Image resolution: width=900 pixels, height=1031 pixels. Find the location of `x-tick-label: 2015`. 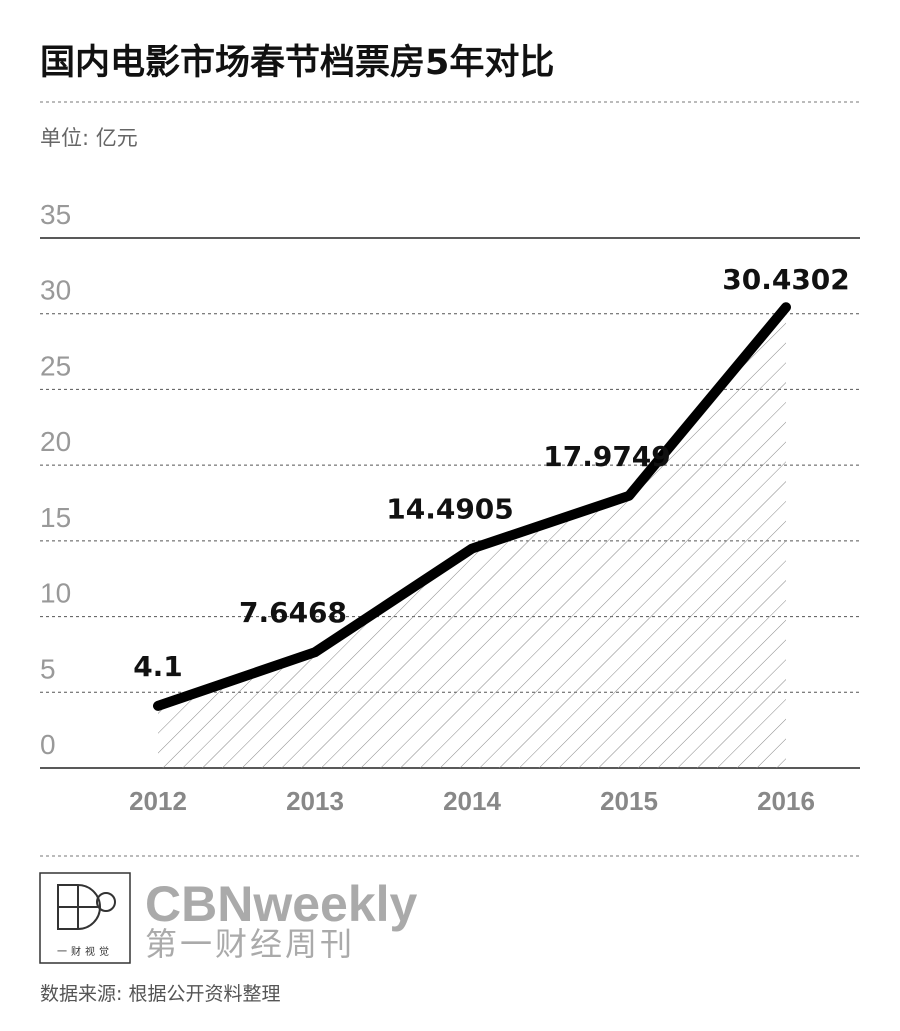

x-tick-label: 2015 is located at coordinates (629, 801).